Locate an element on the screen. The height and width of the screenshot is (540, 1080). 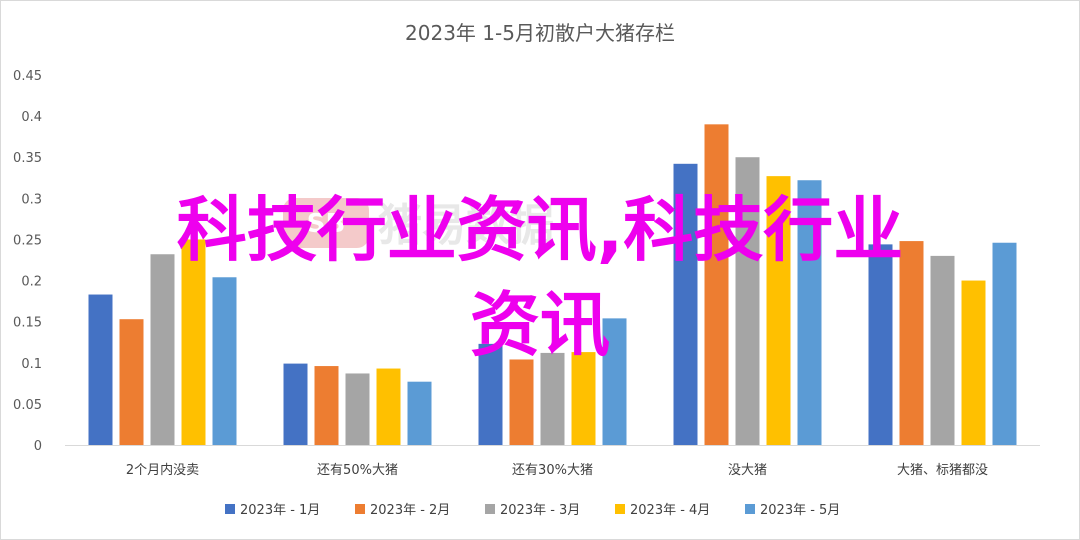
x-tick-label: 还有30%大猪 is located at coordinates (552, 470).